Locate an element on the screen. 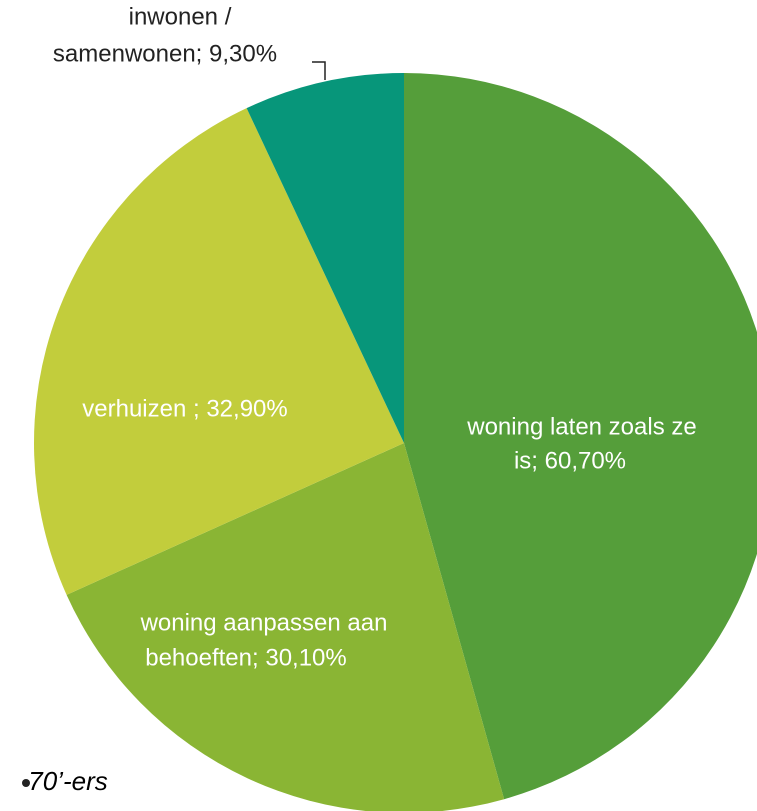 This screenshot has height=811, width=757. leader-line is located at coordinates (319, 70).